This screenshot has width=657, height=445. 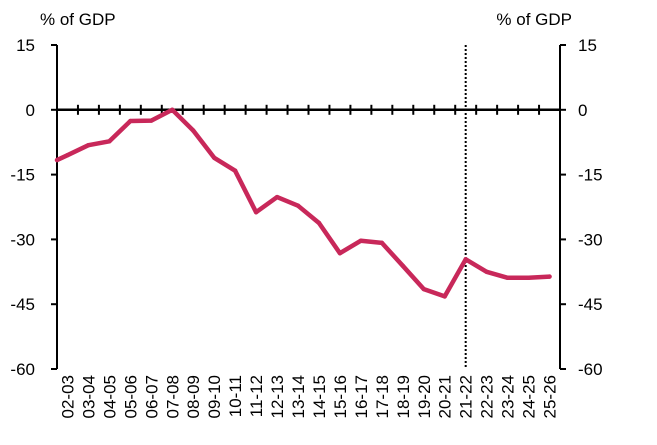 I want to click on x-tick-label: 15-16, so click(x=340, y=396).